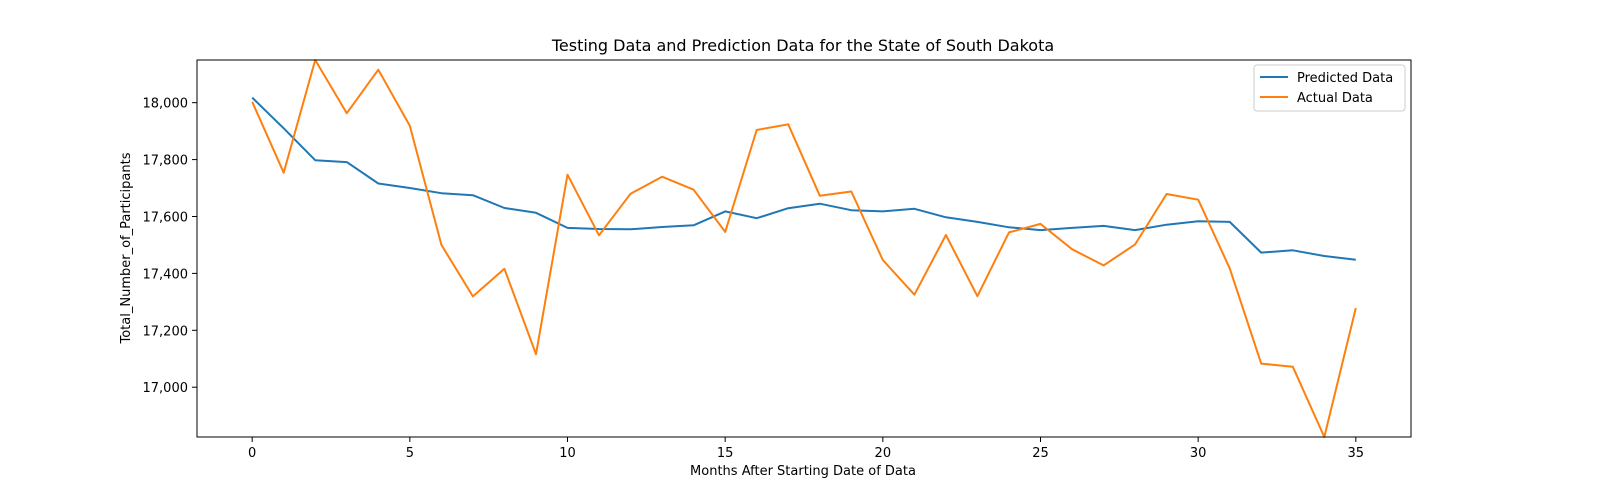 The image size is (1600, 500). Describe the element at coordinates (883, 453) in the screenshot. I see `x-tick-label: 20` at that location.